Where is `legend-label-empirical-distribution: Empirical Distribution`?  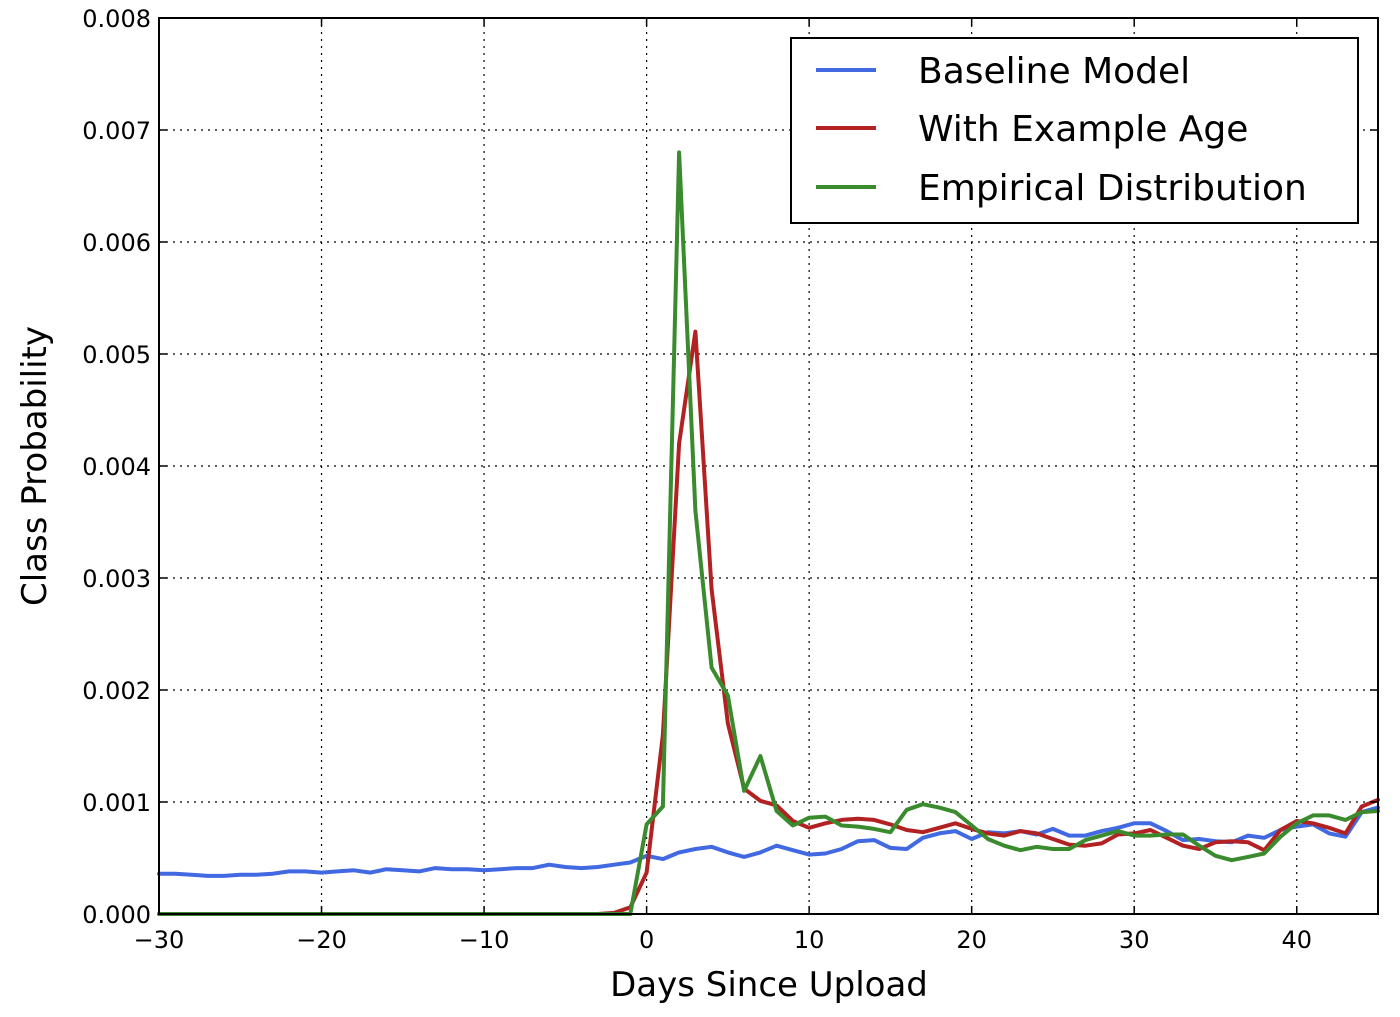
legend-label-empirical-distribution: Empirical Distribution is located at coordinates (1112, 188).